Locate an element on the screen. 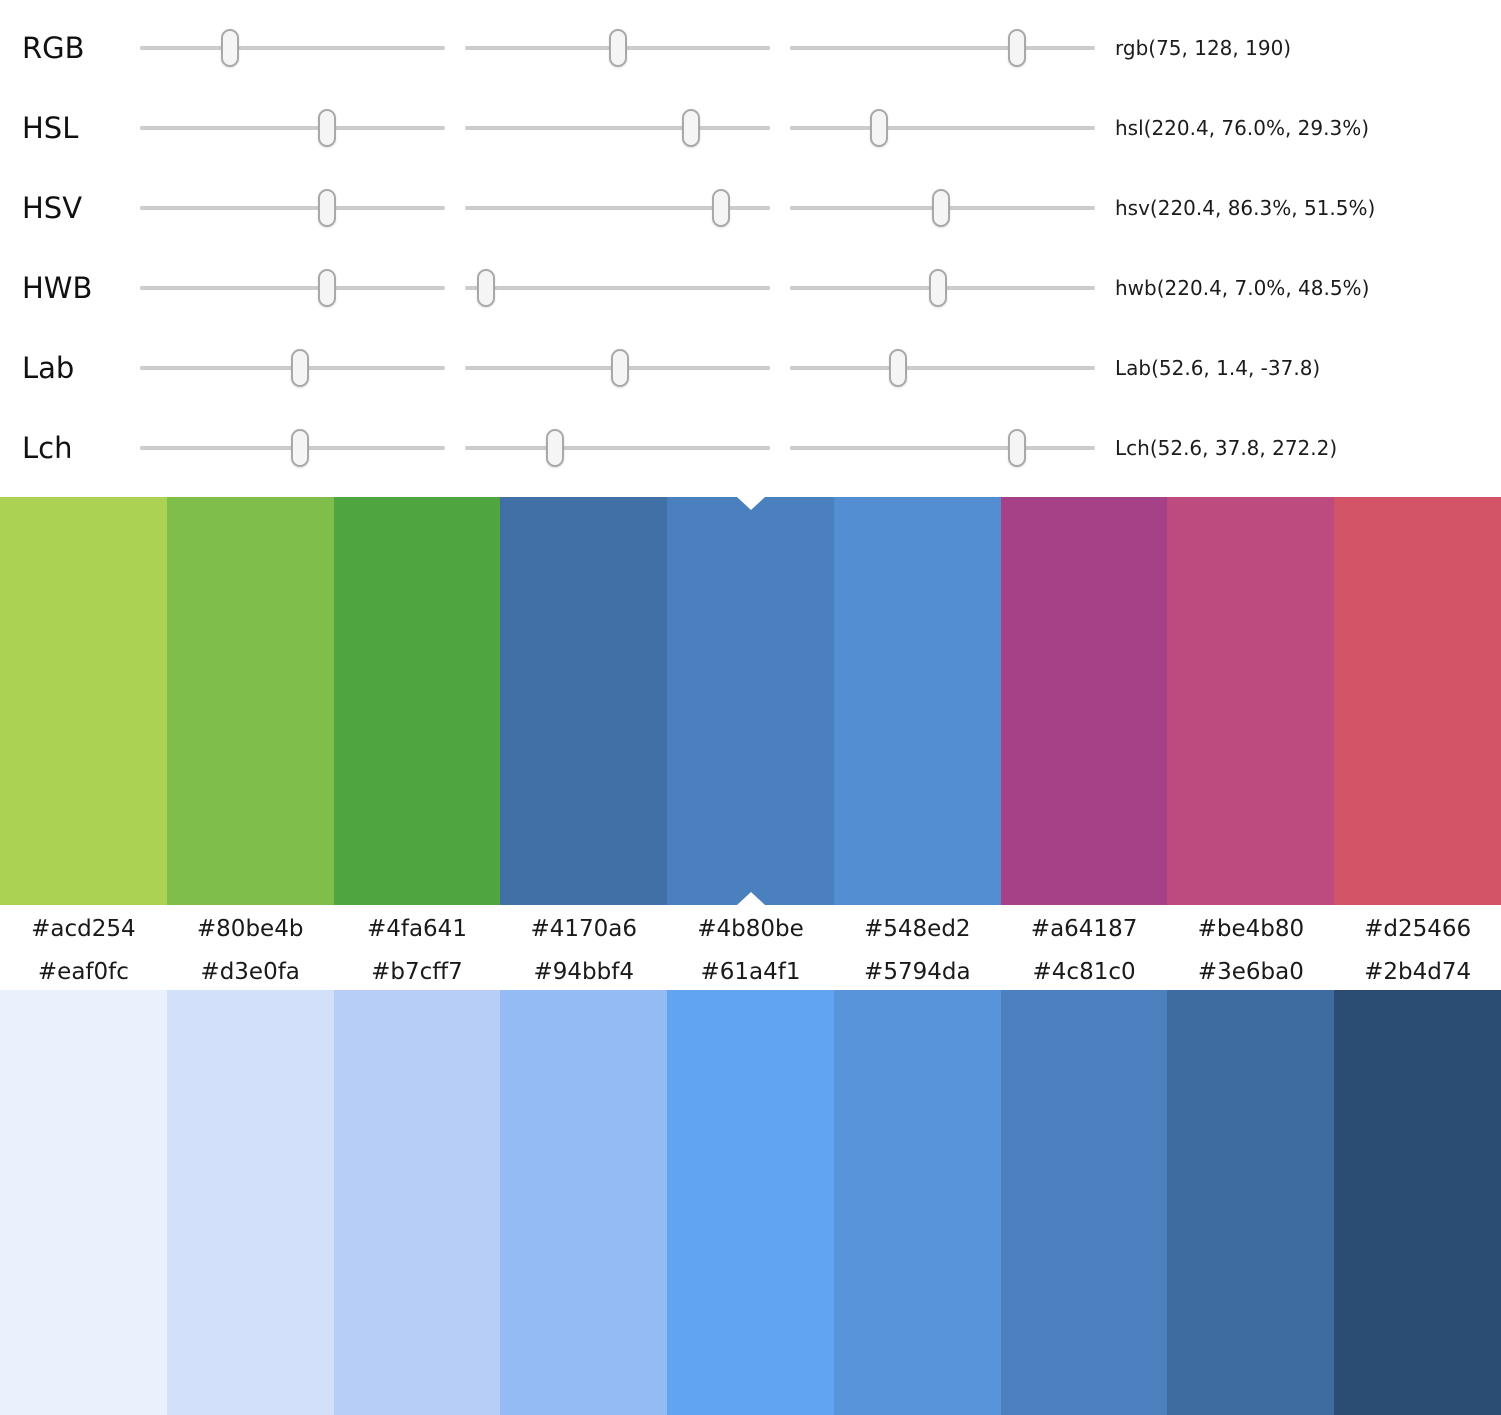 This screenshot has width=1501, height=1415. hex-label: #b7cff7 is located at coordinates (417, 971).